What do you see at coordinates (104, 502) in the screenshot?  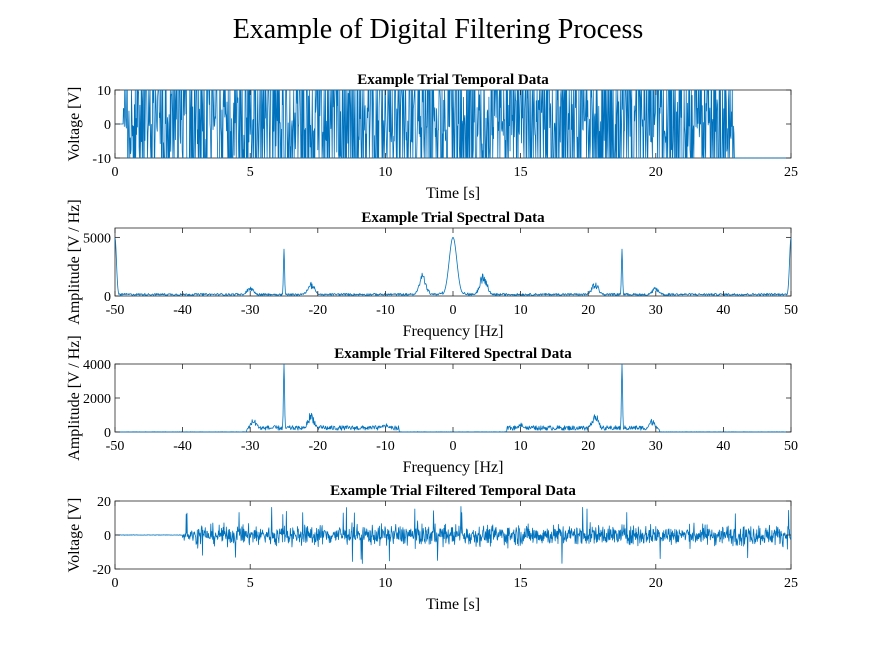 I see `y-tick-label: 20` at bounding box center [104, 502].